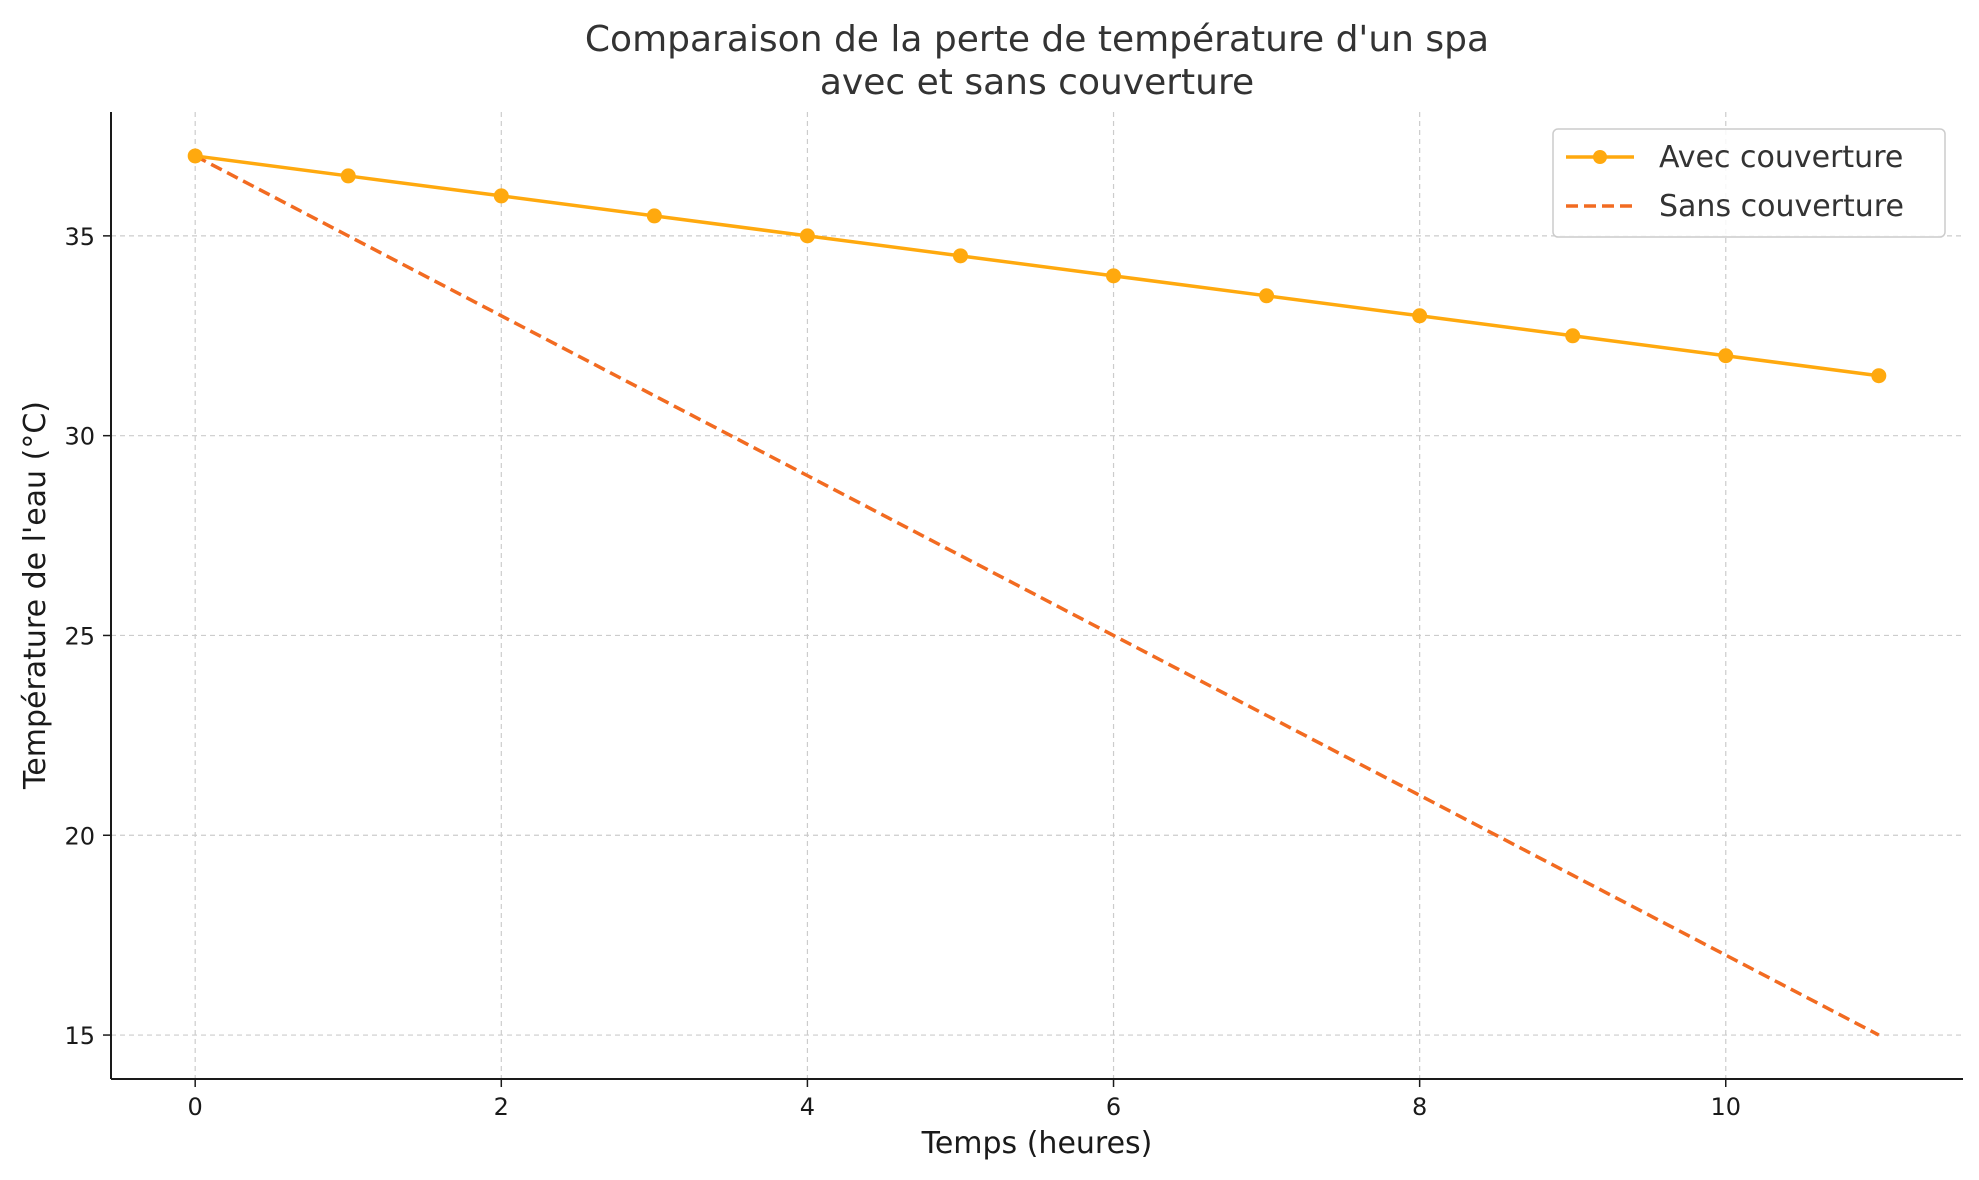  I want to click on x-tick-label: 10, so click(1725, 1107).